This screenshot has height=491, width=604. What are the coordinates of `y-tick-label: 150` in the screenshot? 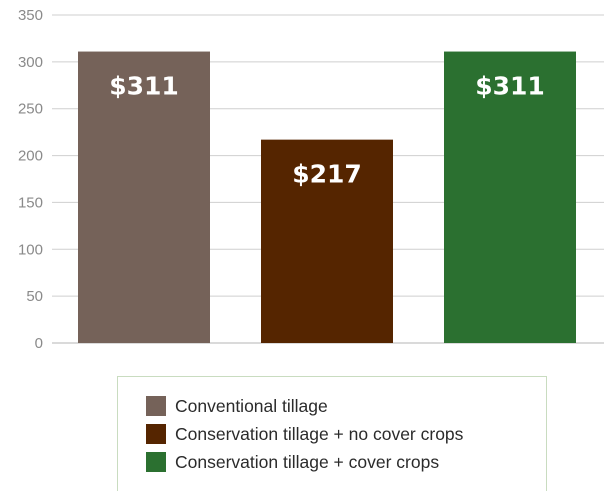 It's located at (30, 202).